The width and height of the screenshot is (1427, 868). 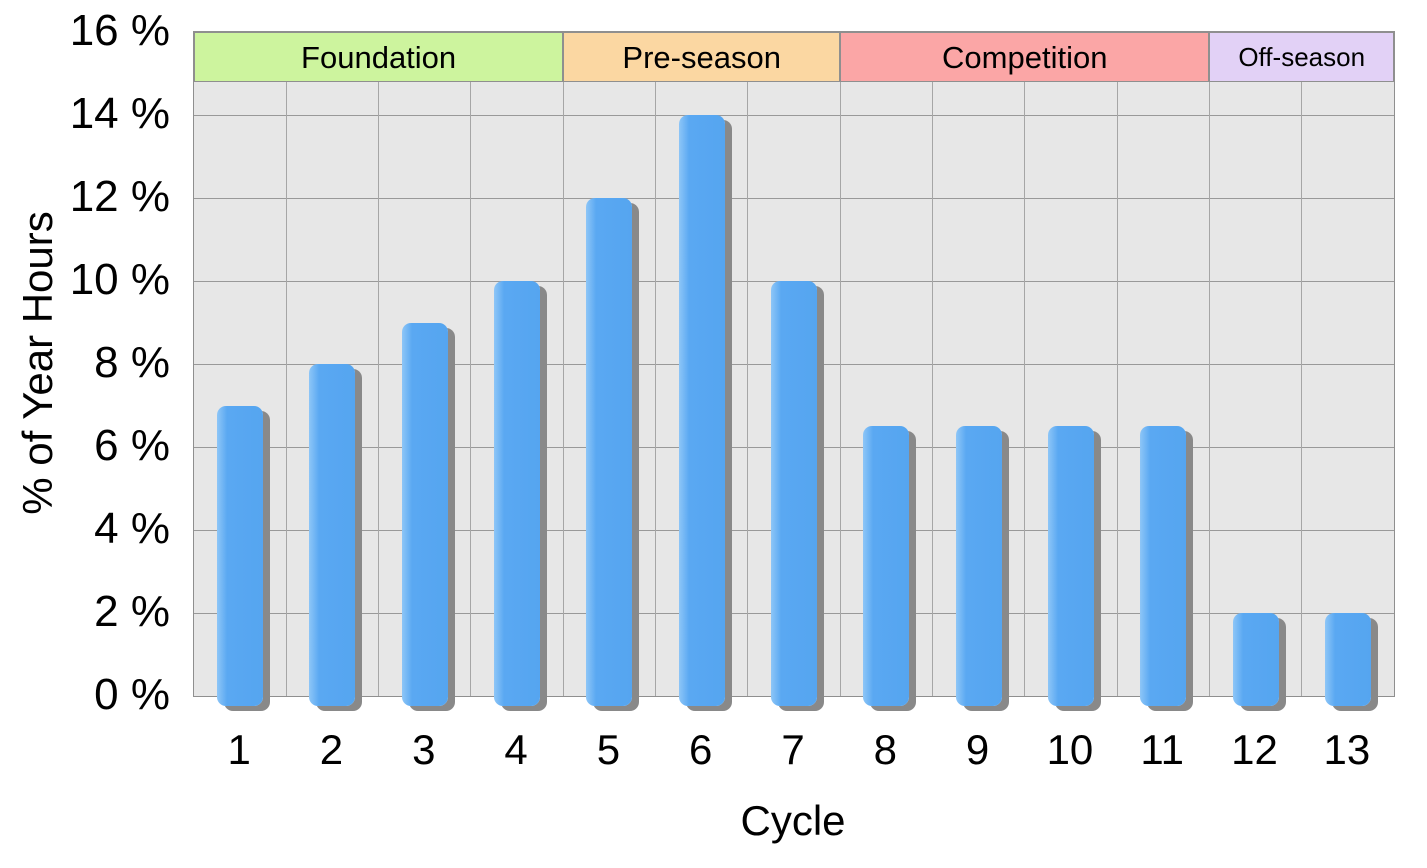 What do you see at coordinates (132, 694) in the screenshot?
I see `y-tick-label: 0 %` at bounding box center [132, 694].